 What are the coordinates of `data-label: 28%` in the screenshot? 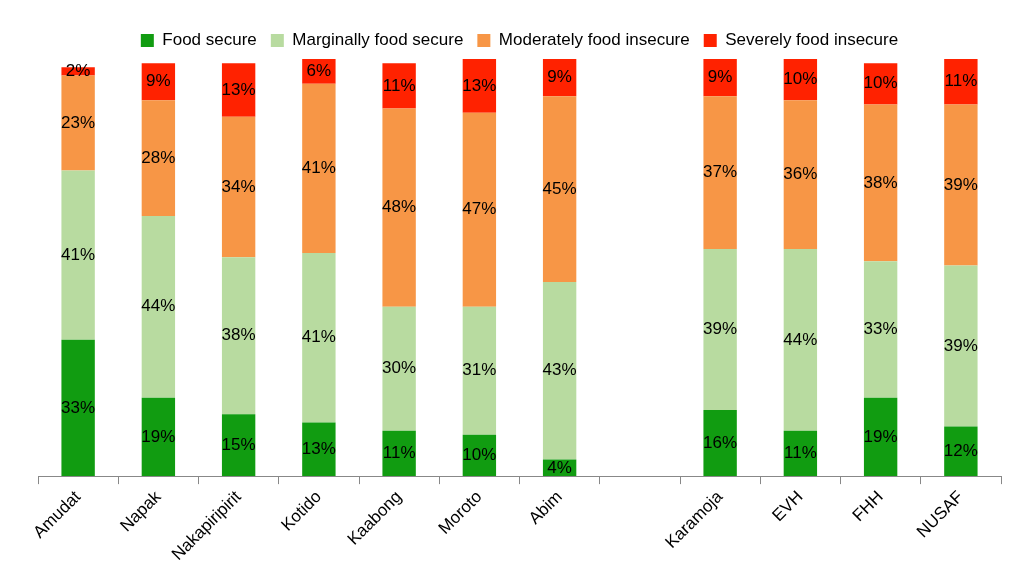 It's located at (158, 157).